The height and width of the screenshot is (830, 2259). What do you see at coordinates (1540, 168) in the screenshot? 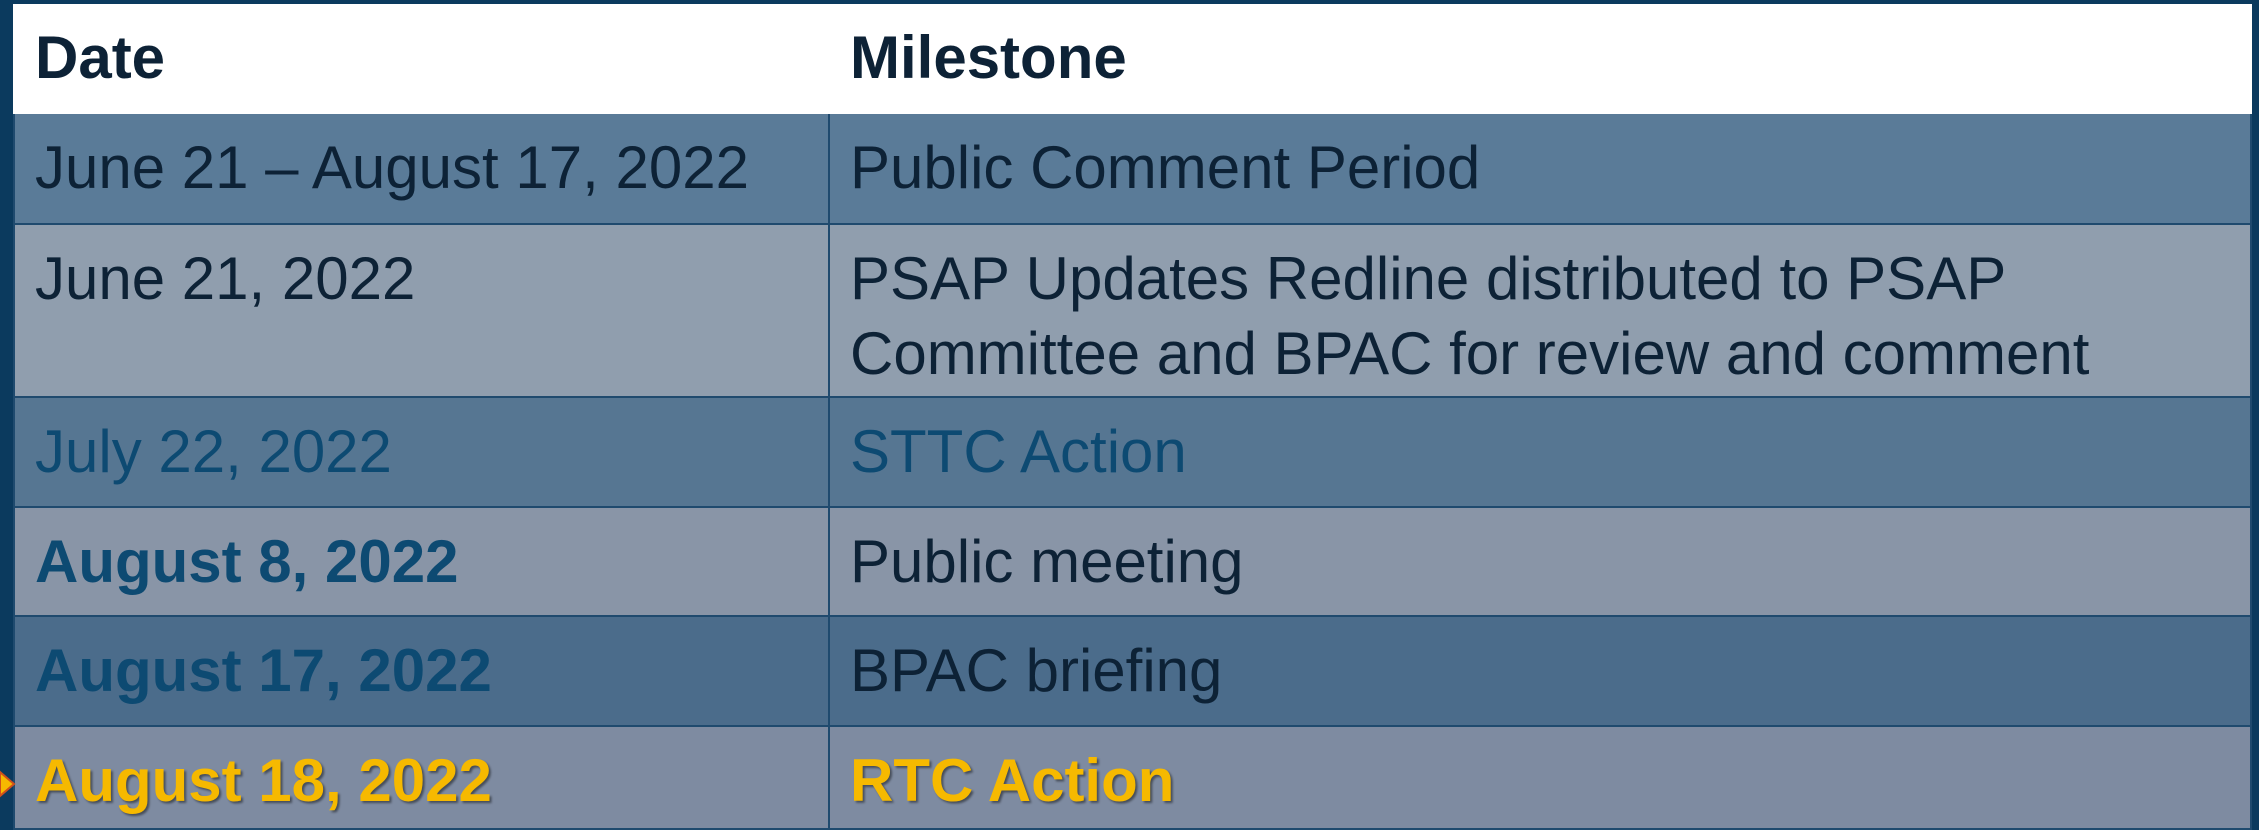
I see `milestone-cell: Public Comment Period` at bounding box center [1540, 168].